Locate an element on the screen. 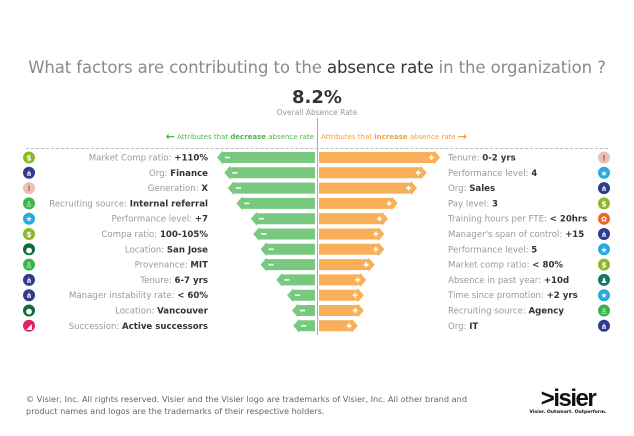  header-separator is located at coordinates (317, 148).